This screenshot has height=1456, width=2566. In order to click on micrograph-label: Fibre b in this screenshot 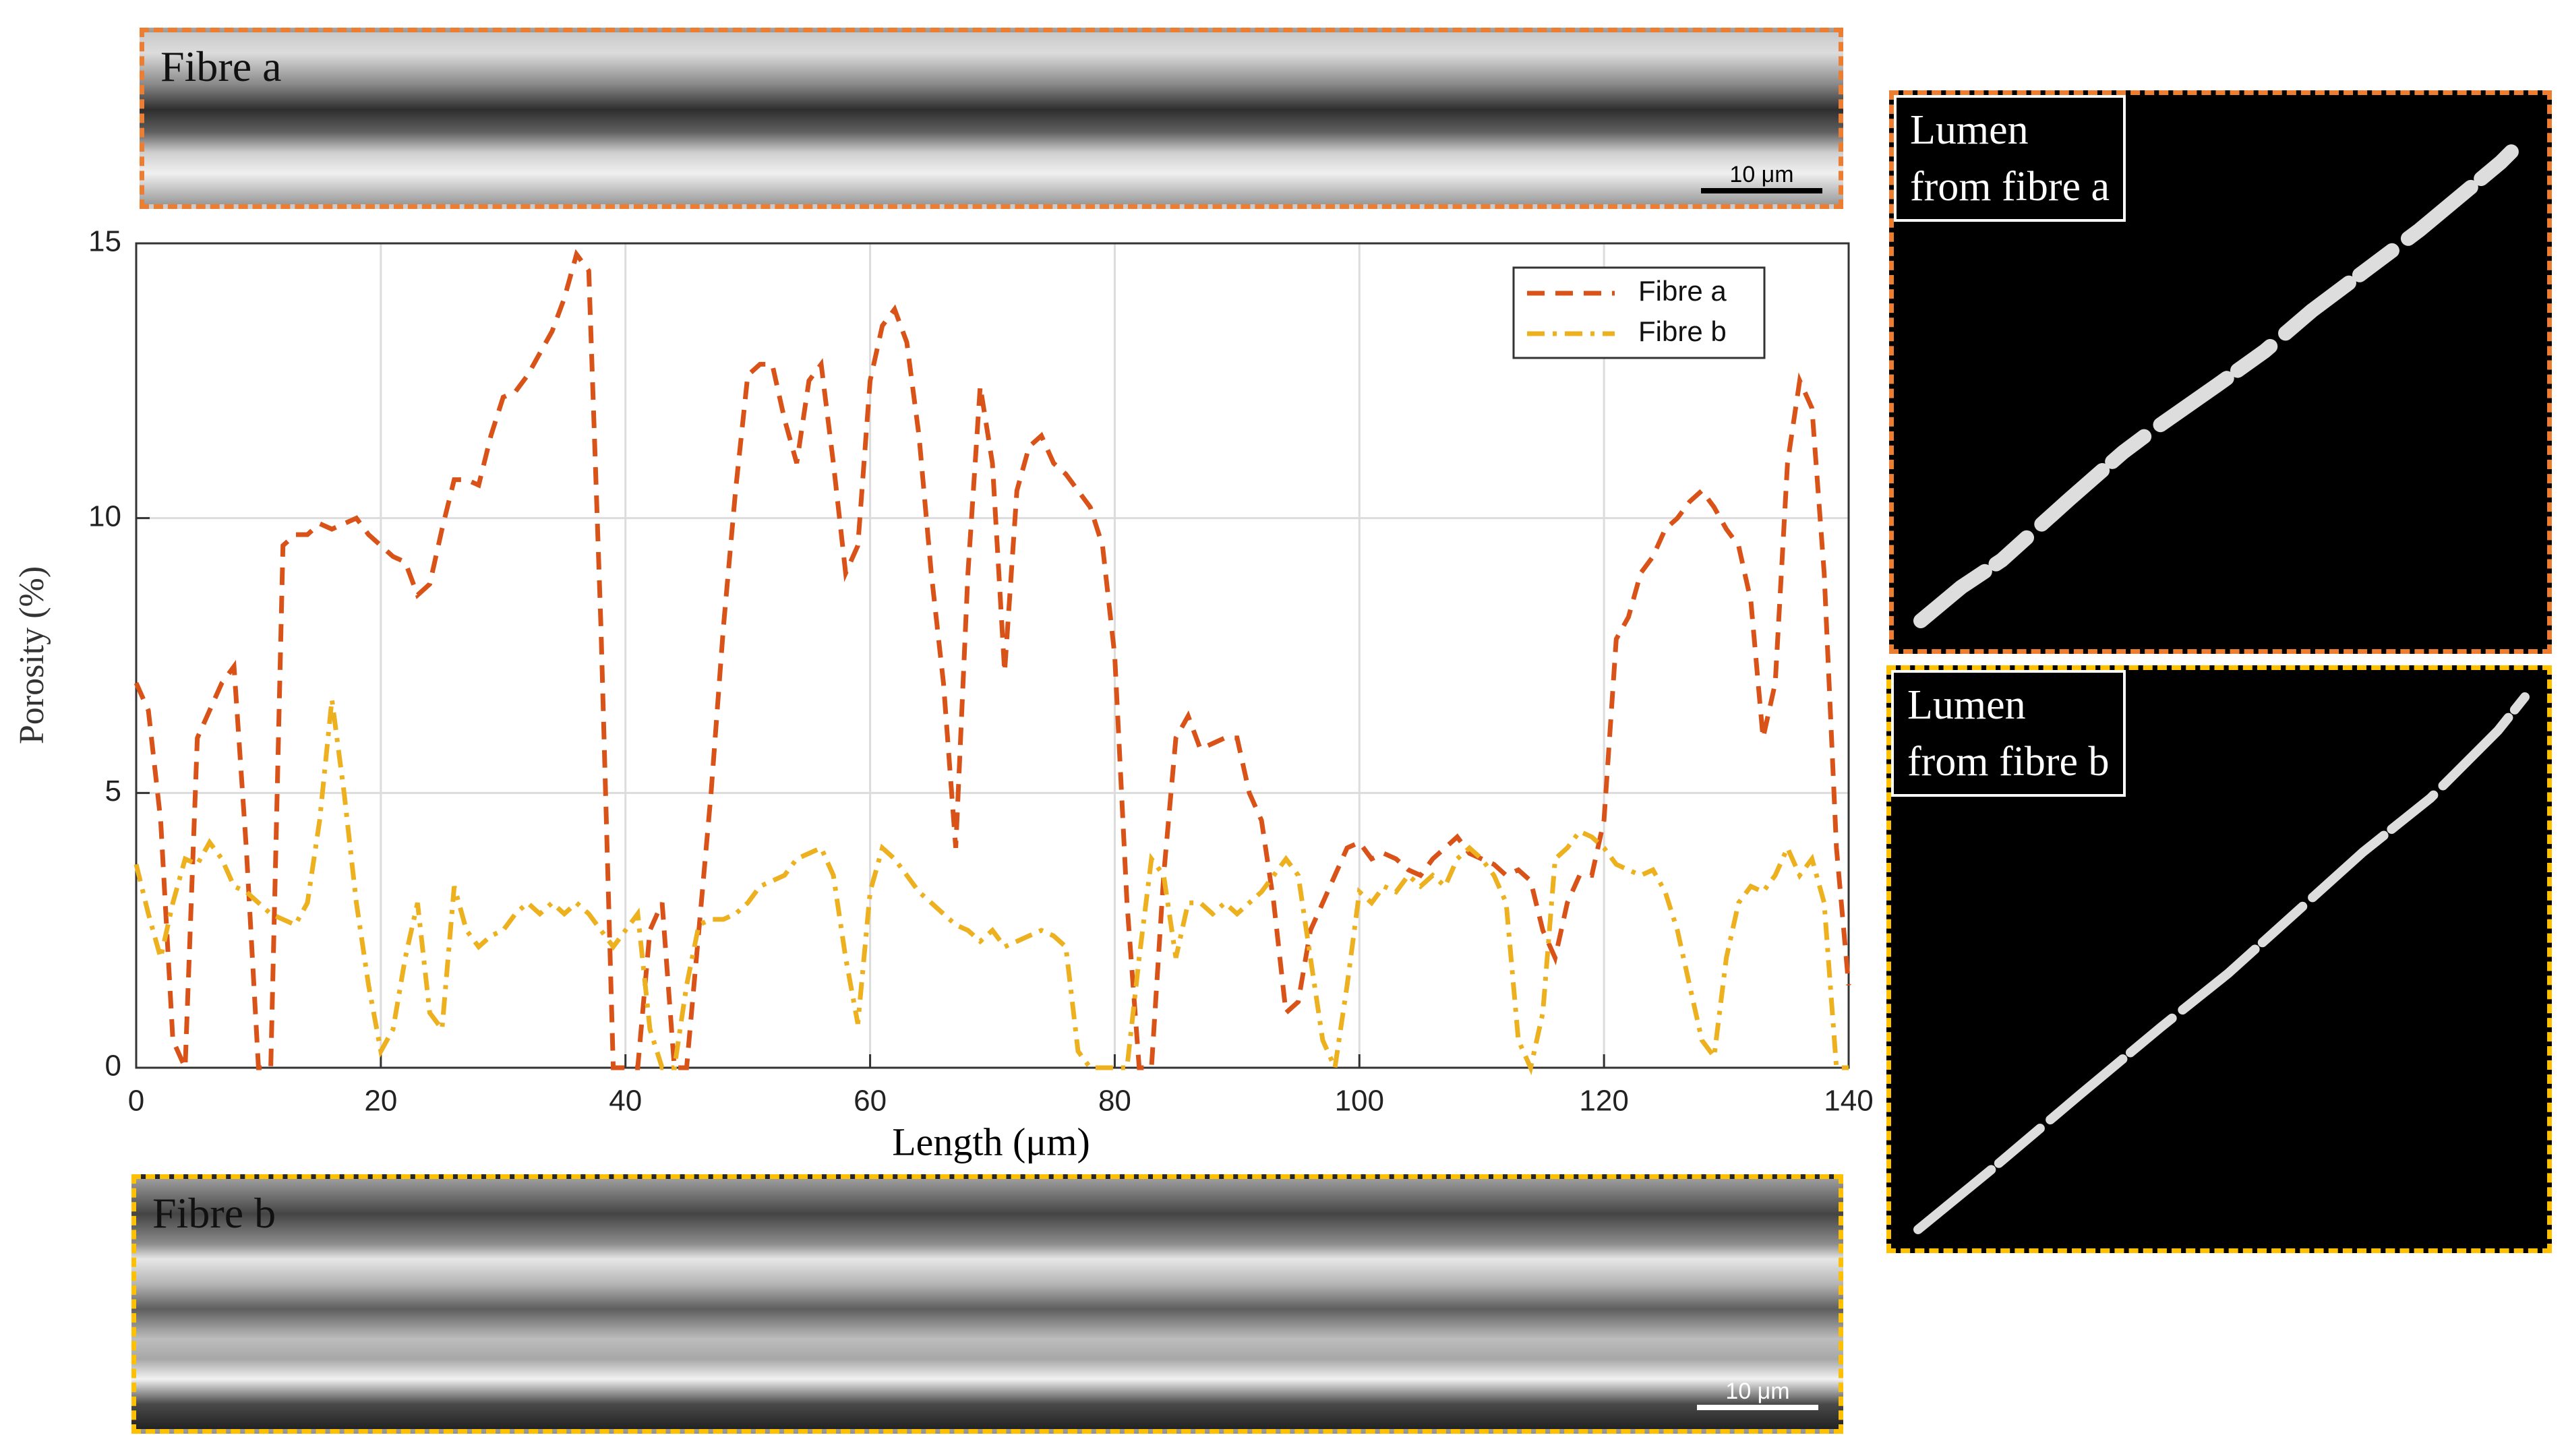, I will do `click(214, 1213)`.